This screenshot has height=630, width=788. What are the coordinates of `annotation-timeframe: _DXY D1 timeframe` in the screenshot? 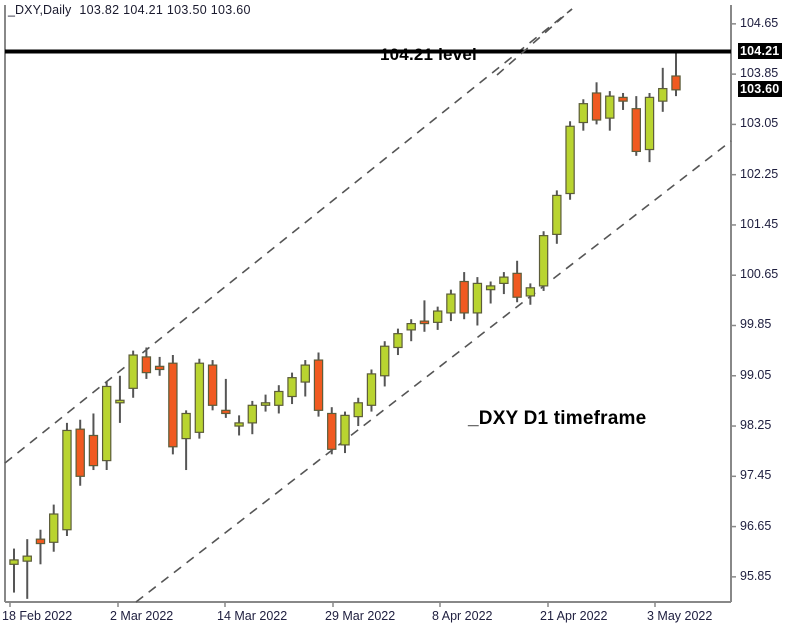 It's located at (557, 418).